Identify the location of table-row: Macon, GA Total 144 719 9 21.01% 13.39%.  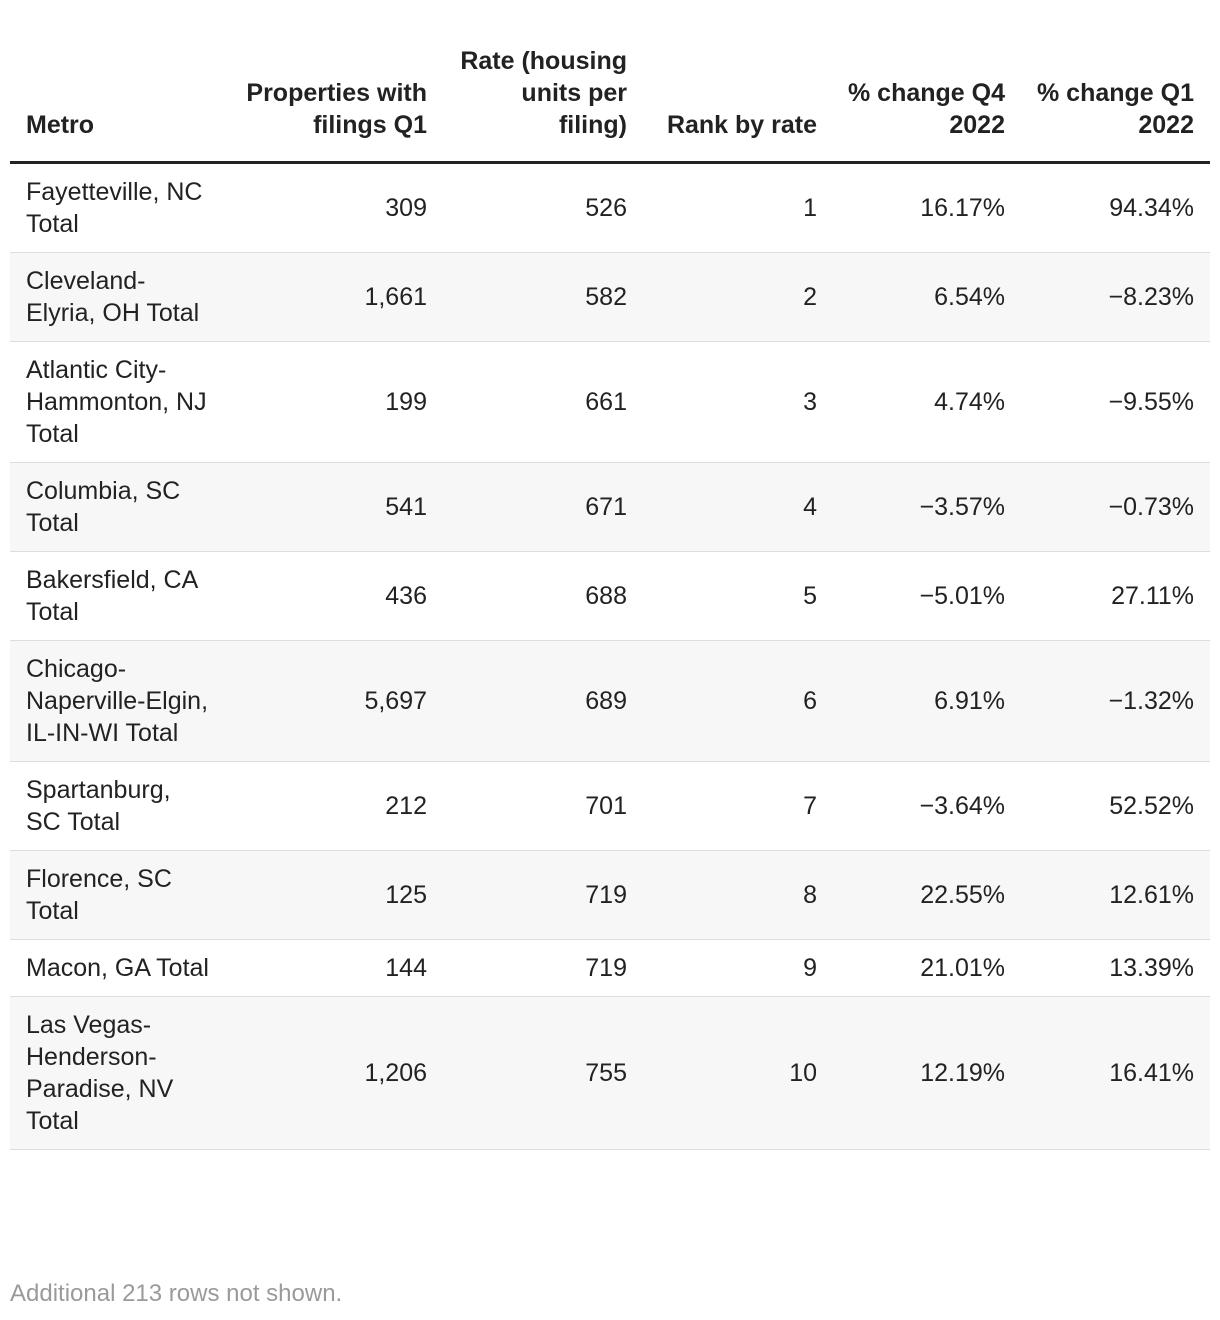
(610, 968).